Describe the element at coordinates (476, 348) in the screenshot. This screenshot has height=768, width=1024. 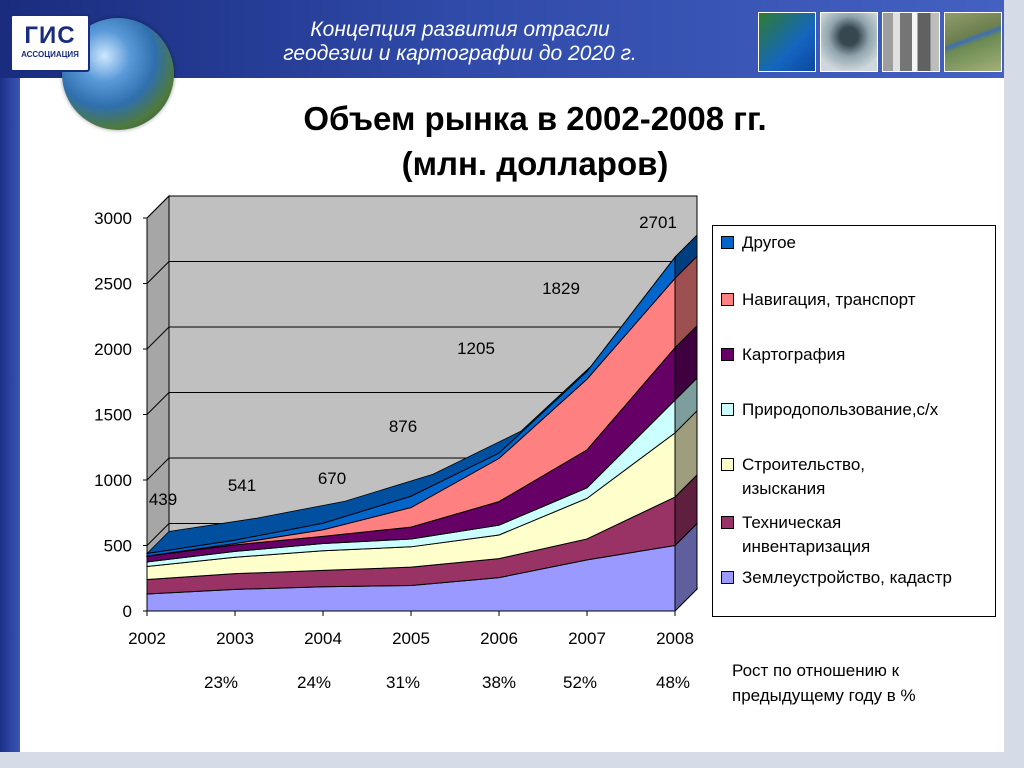
I see `total-label: 1205` at that location.